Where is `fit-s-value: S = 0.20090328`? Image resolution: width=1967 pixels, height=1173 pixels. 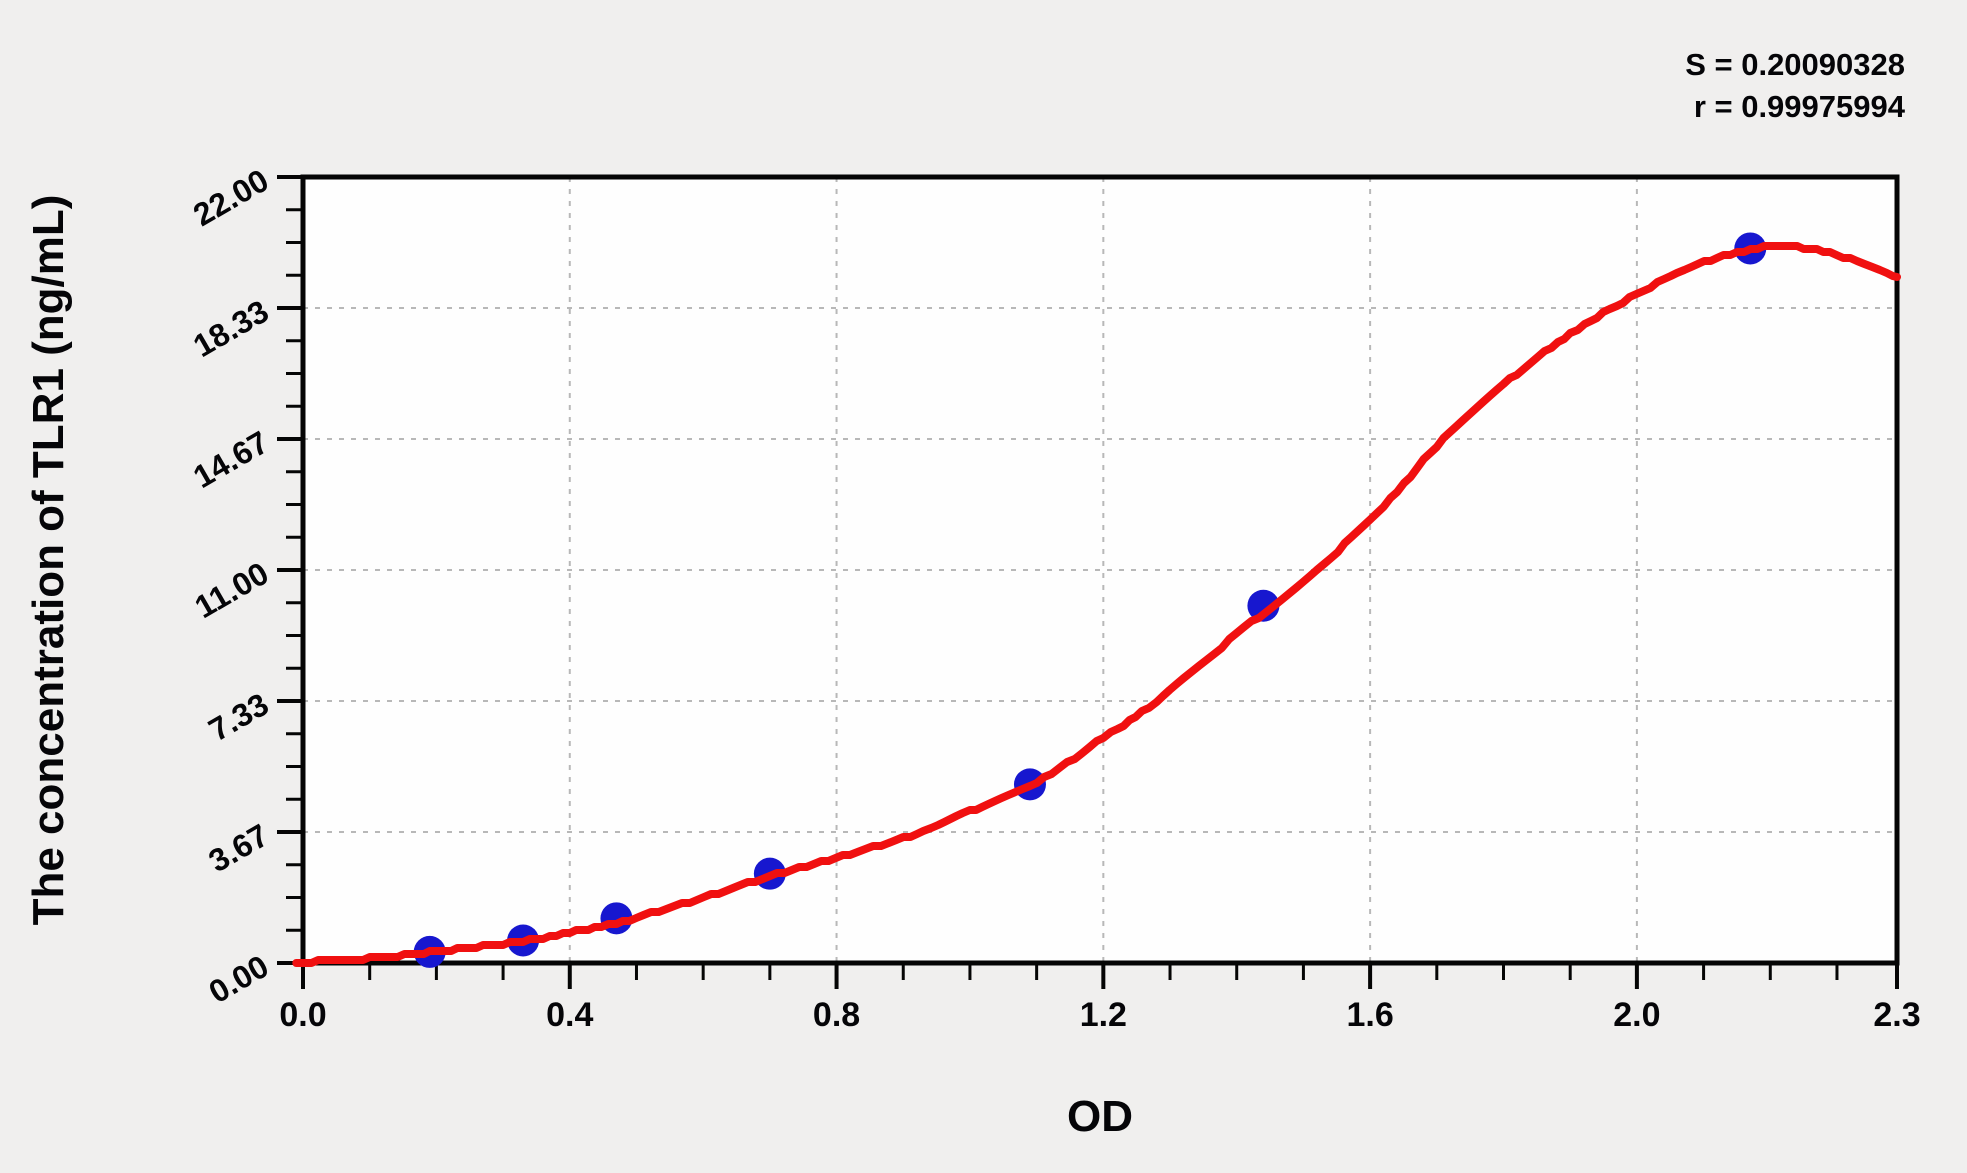
fit-s-value: S = 0.20090328 is located at coordinates (1795, 64).